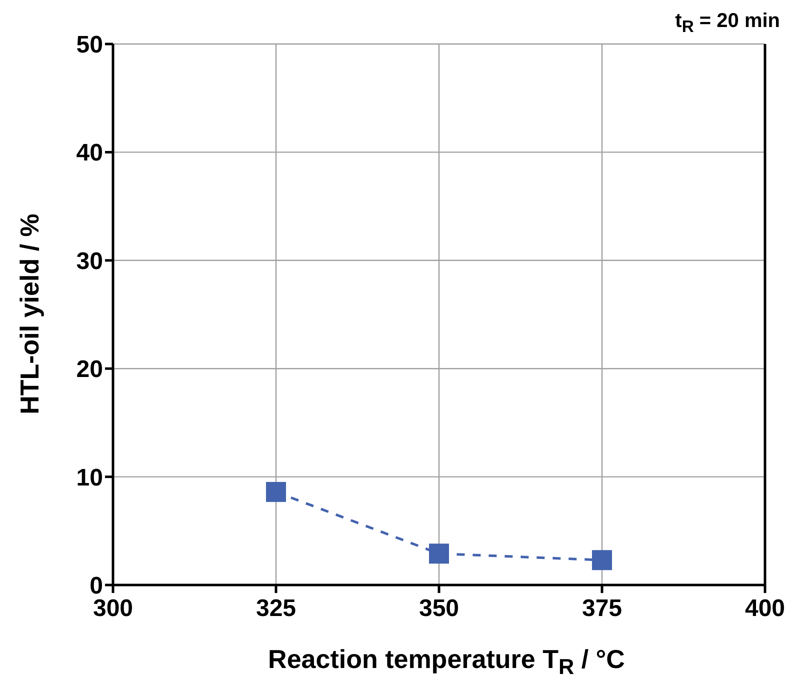 The width and height of the screenshot is (803, 692). Describe the element at coordinates (727, 23) in the screenshot. I see `text: t$_{R}$ = 20 min` at that location.